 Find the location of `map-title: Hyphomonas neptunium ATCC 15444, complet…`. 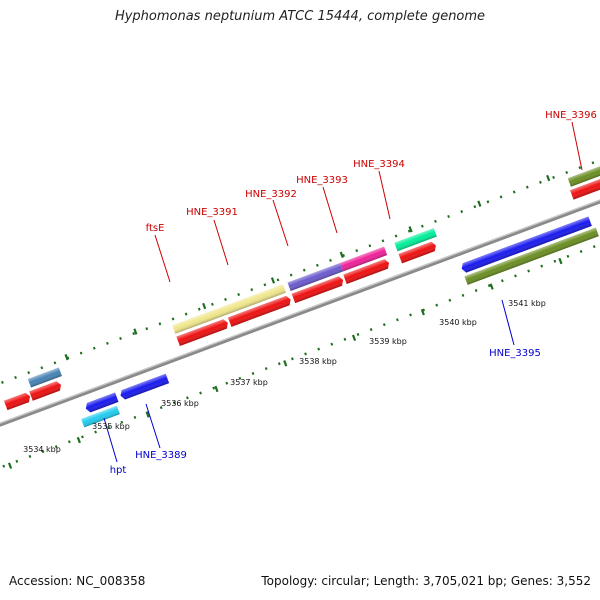

map-title: Hyphomonas neptunium ATCC 15444, complet… is located at coordinates (300, 16).